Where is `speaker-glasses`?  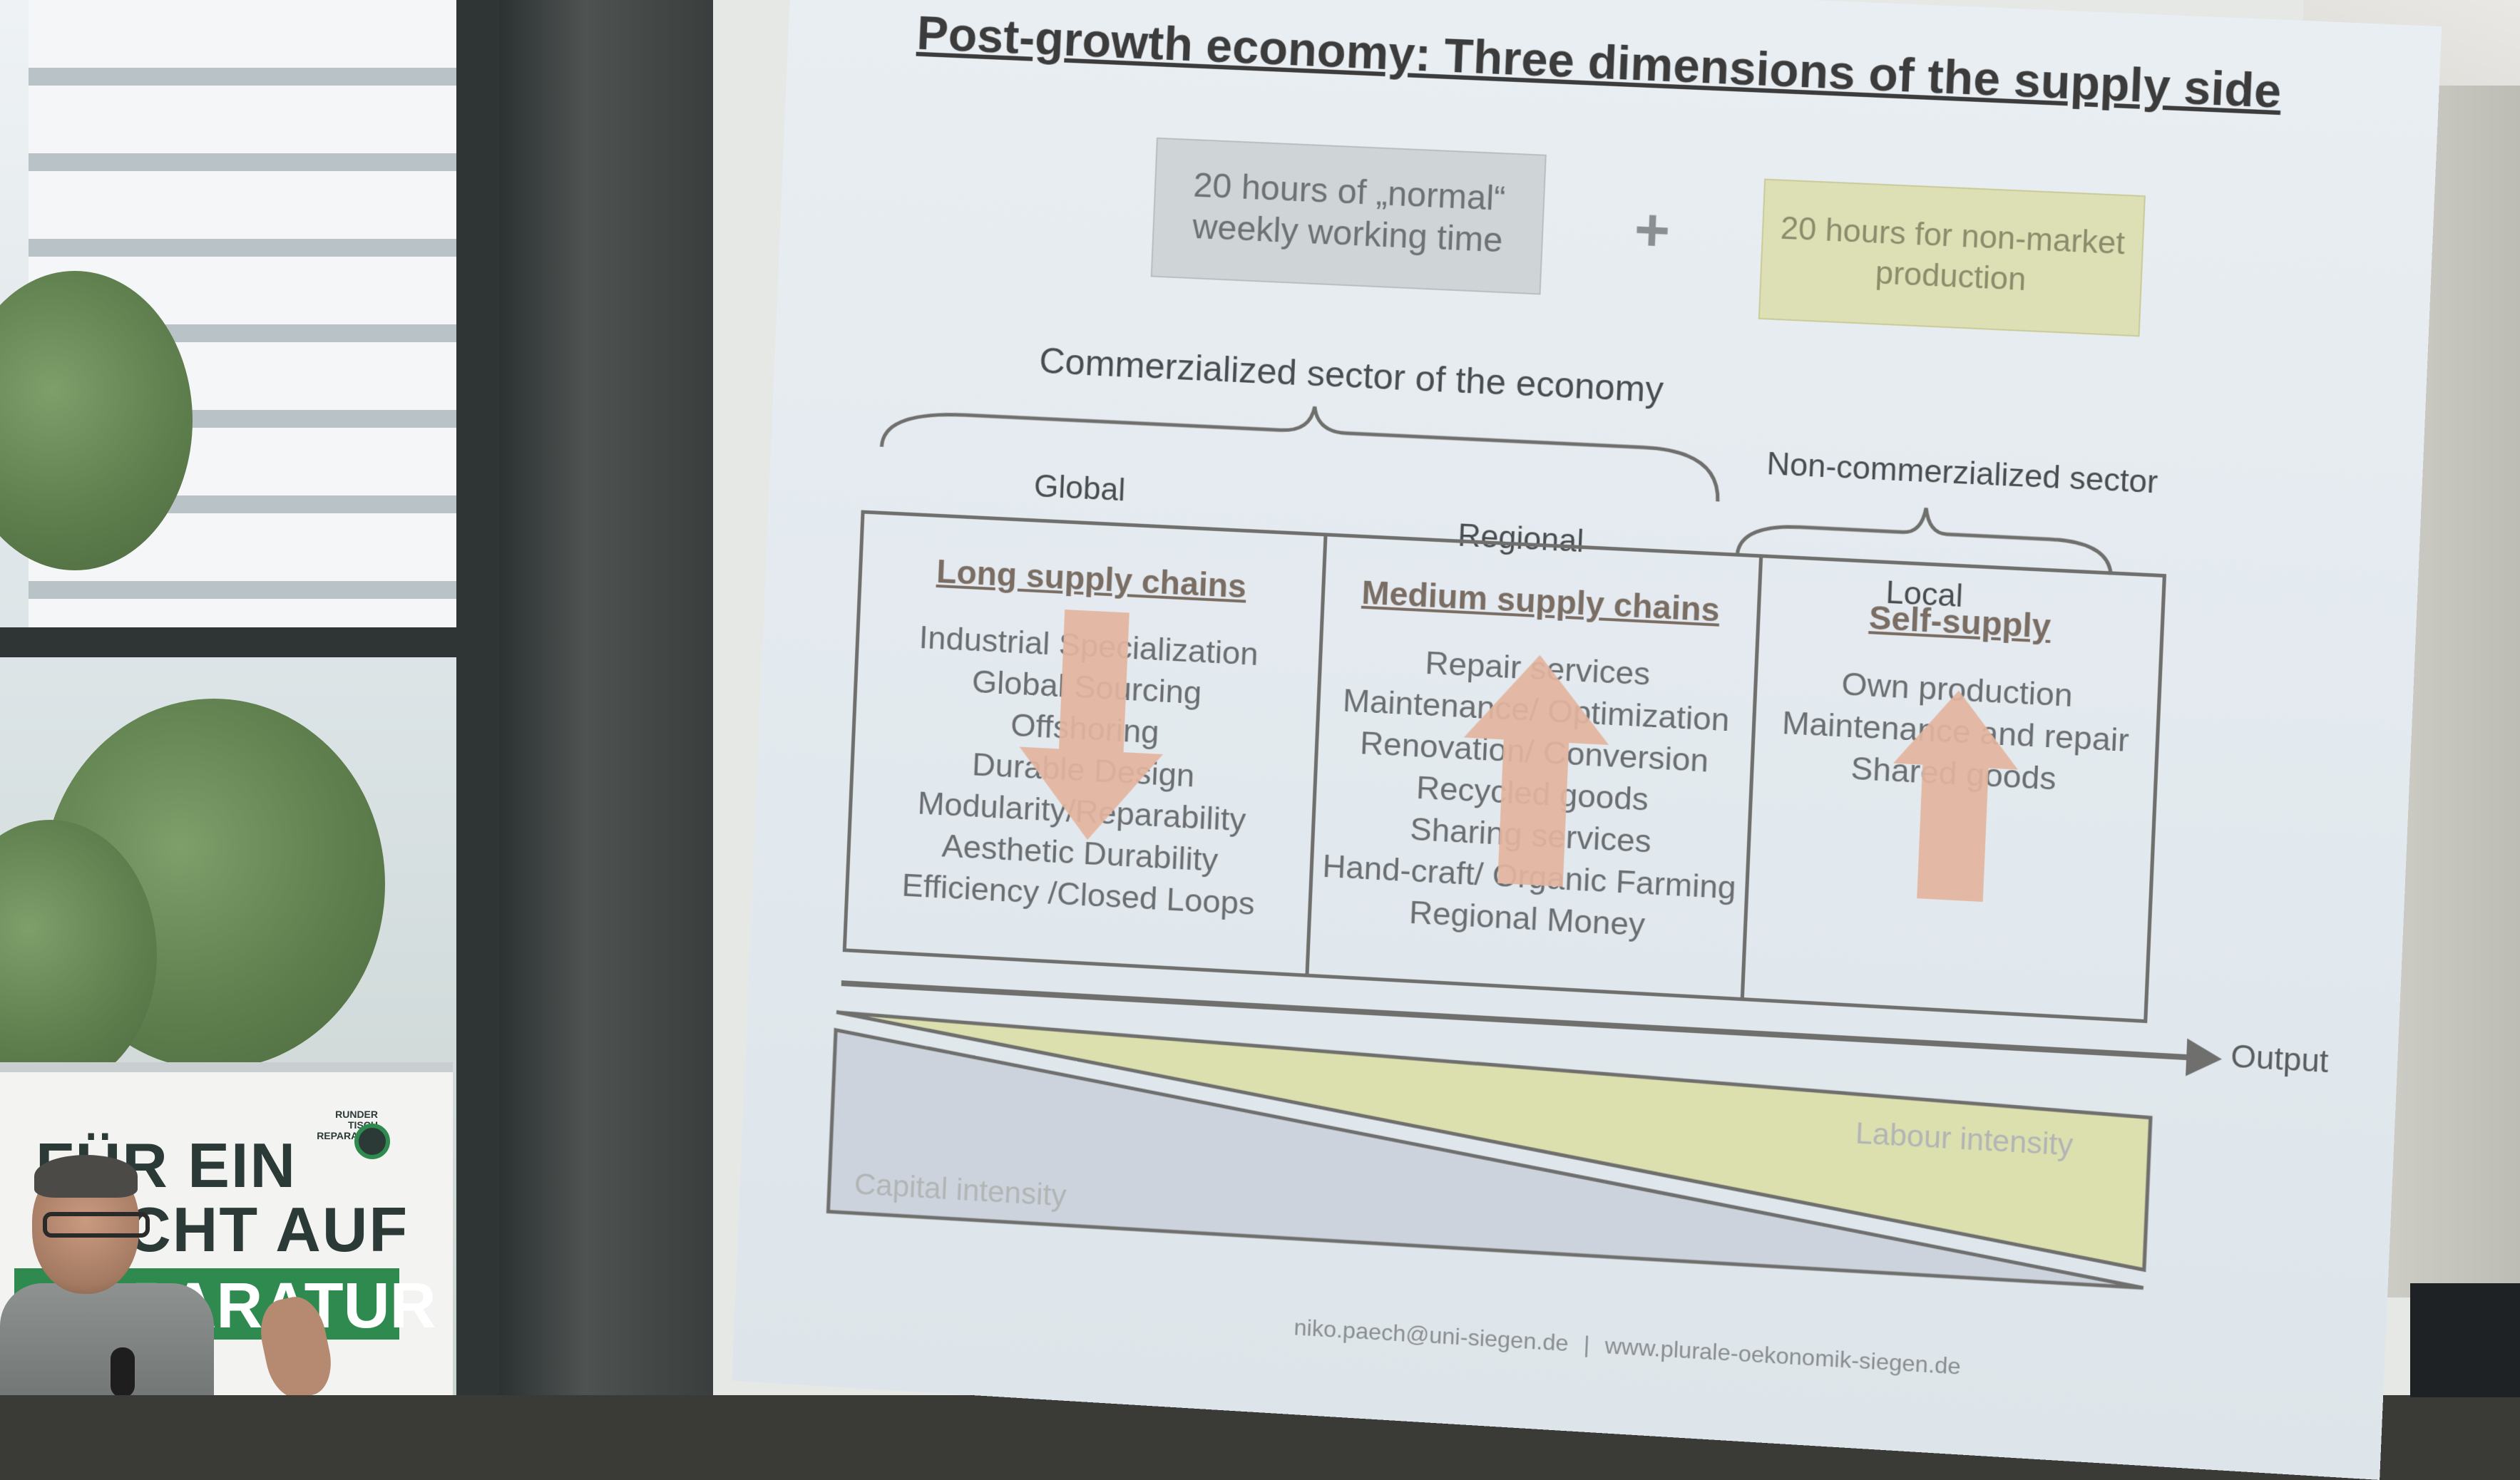 speaker-glasses is located at coordinates (96, 1225).